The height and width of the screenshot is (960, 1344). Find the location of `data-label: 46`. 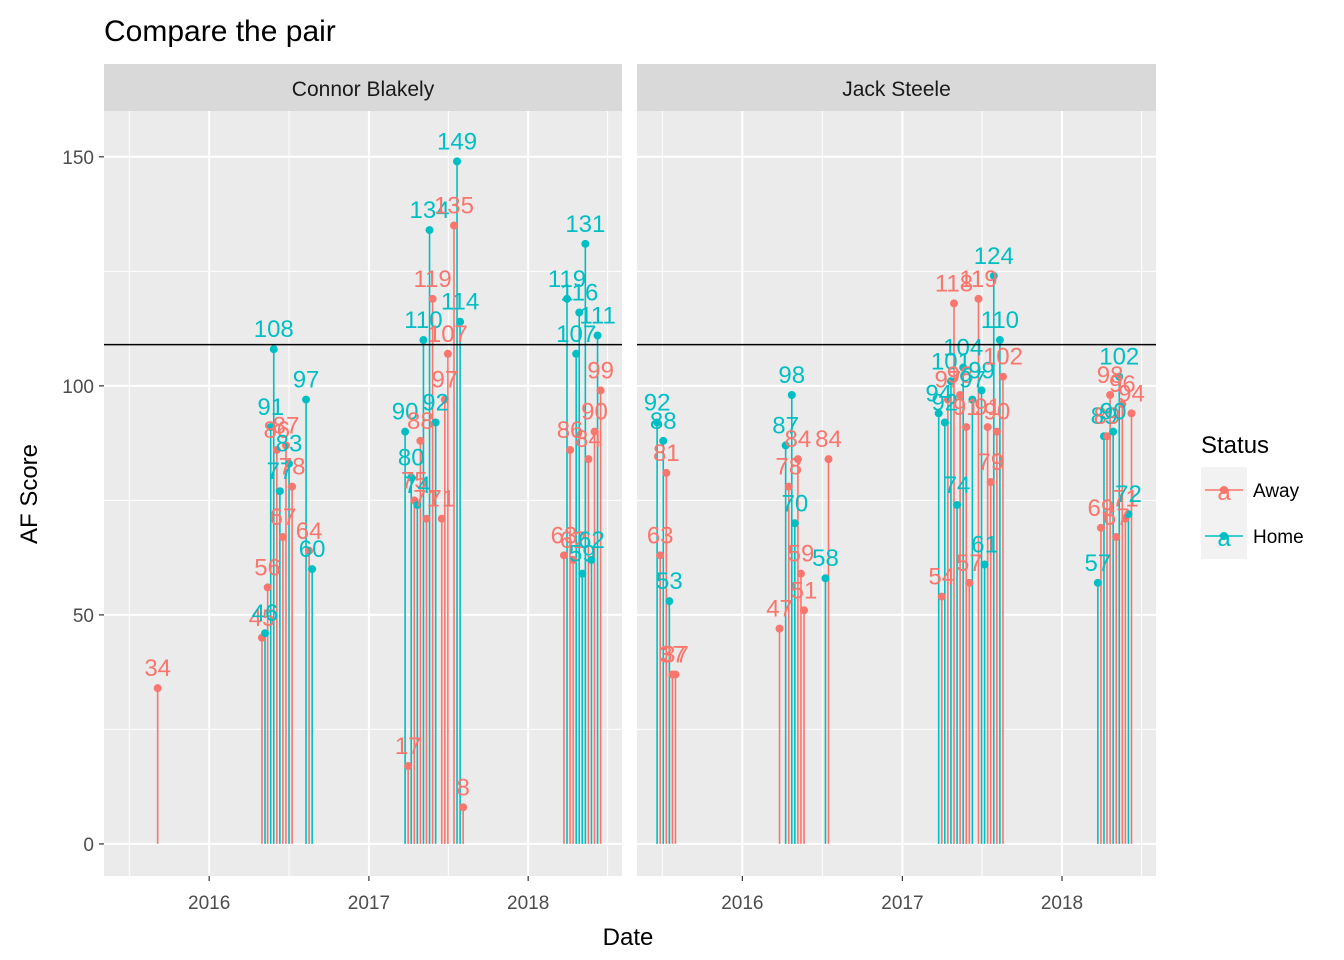

data-label: 46 is located at coordinates (265, 613).